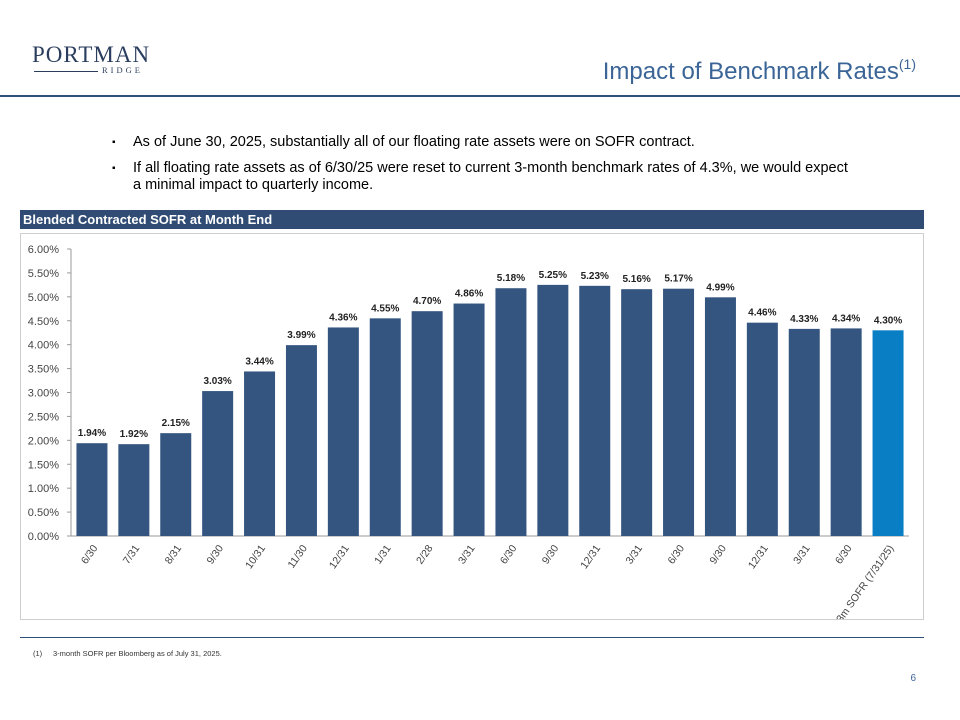 This screenshot has height=720, width=960. Describe the element at coordinates (91, 54) in the screenshot. I see `logo-wordmark: PORTMAN` at that location.